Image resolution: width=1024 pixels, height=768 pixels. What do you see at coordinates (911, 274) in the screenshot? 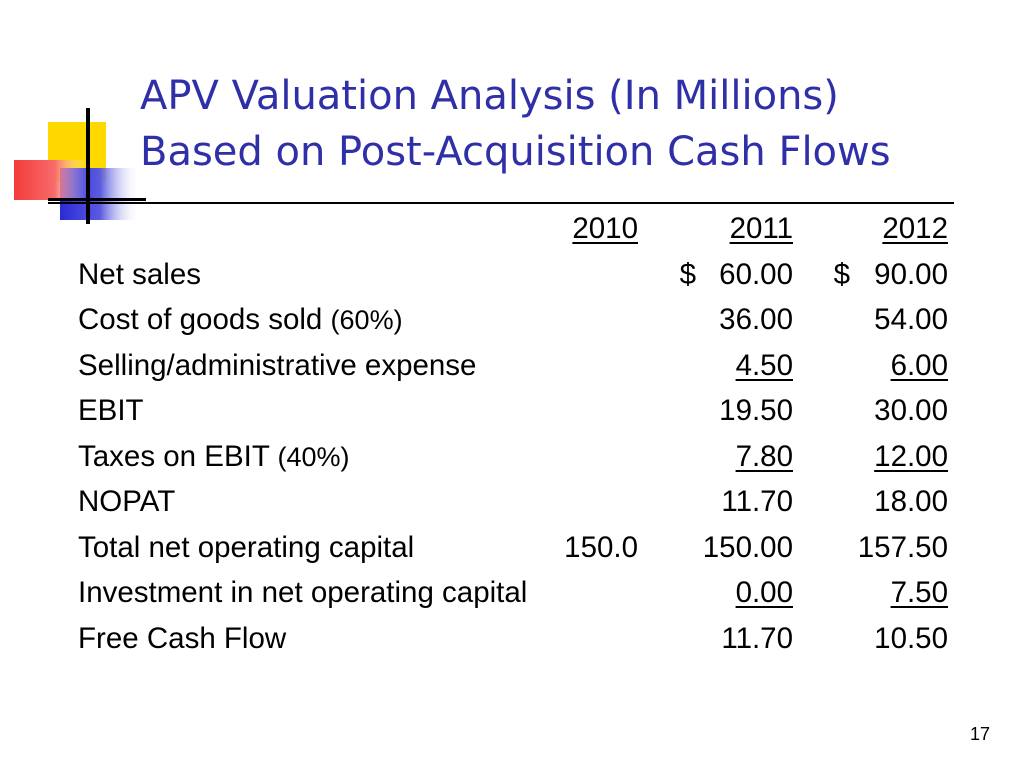
I see `value-2012: 90.00` at bounding box center [911, 274].